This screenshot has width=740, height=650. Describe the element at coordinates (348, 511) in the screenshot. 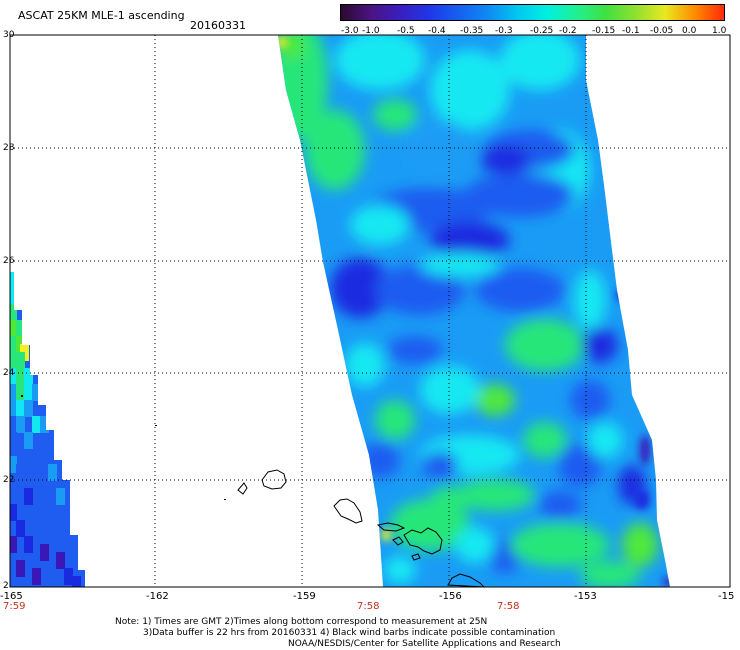

I see `island-oahu` at that location.